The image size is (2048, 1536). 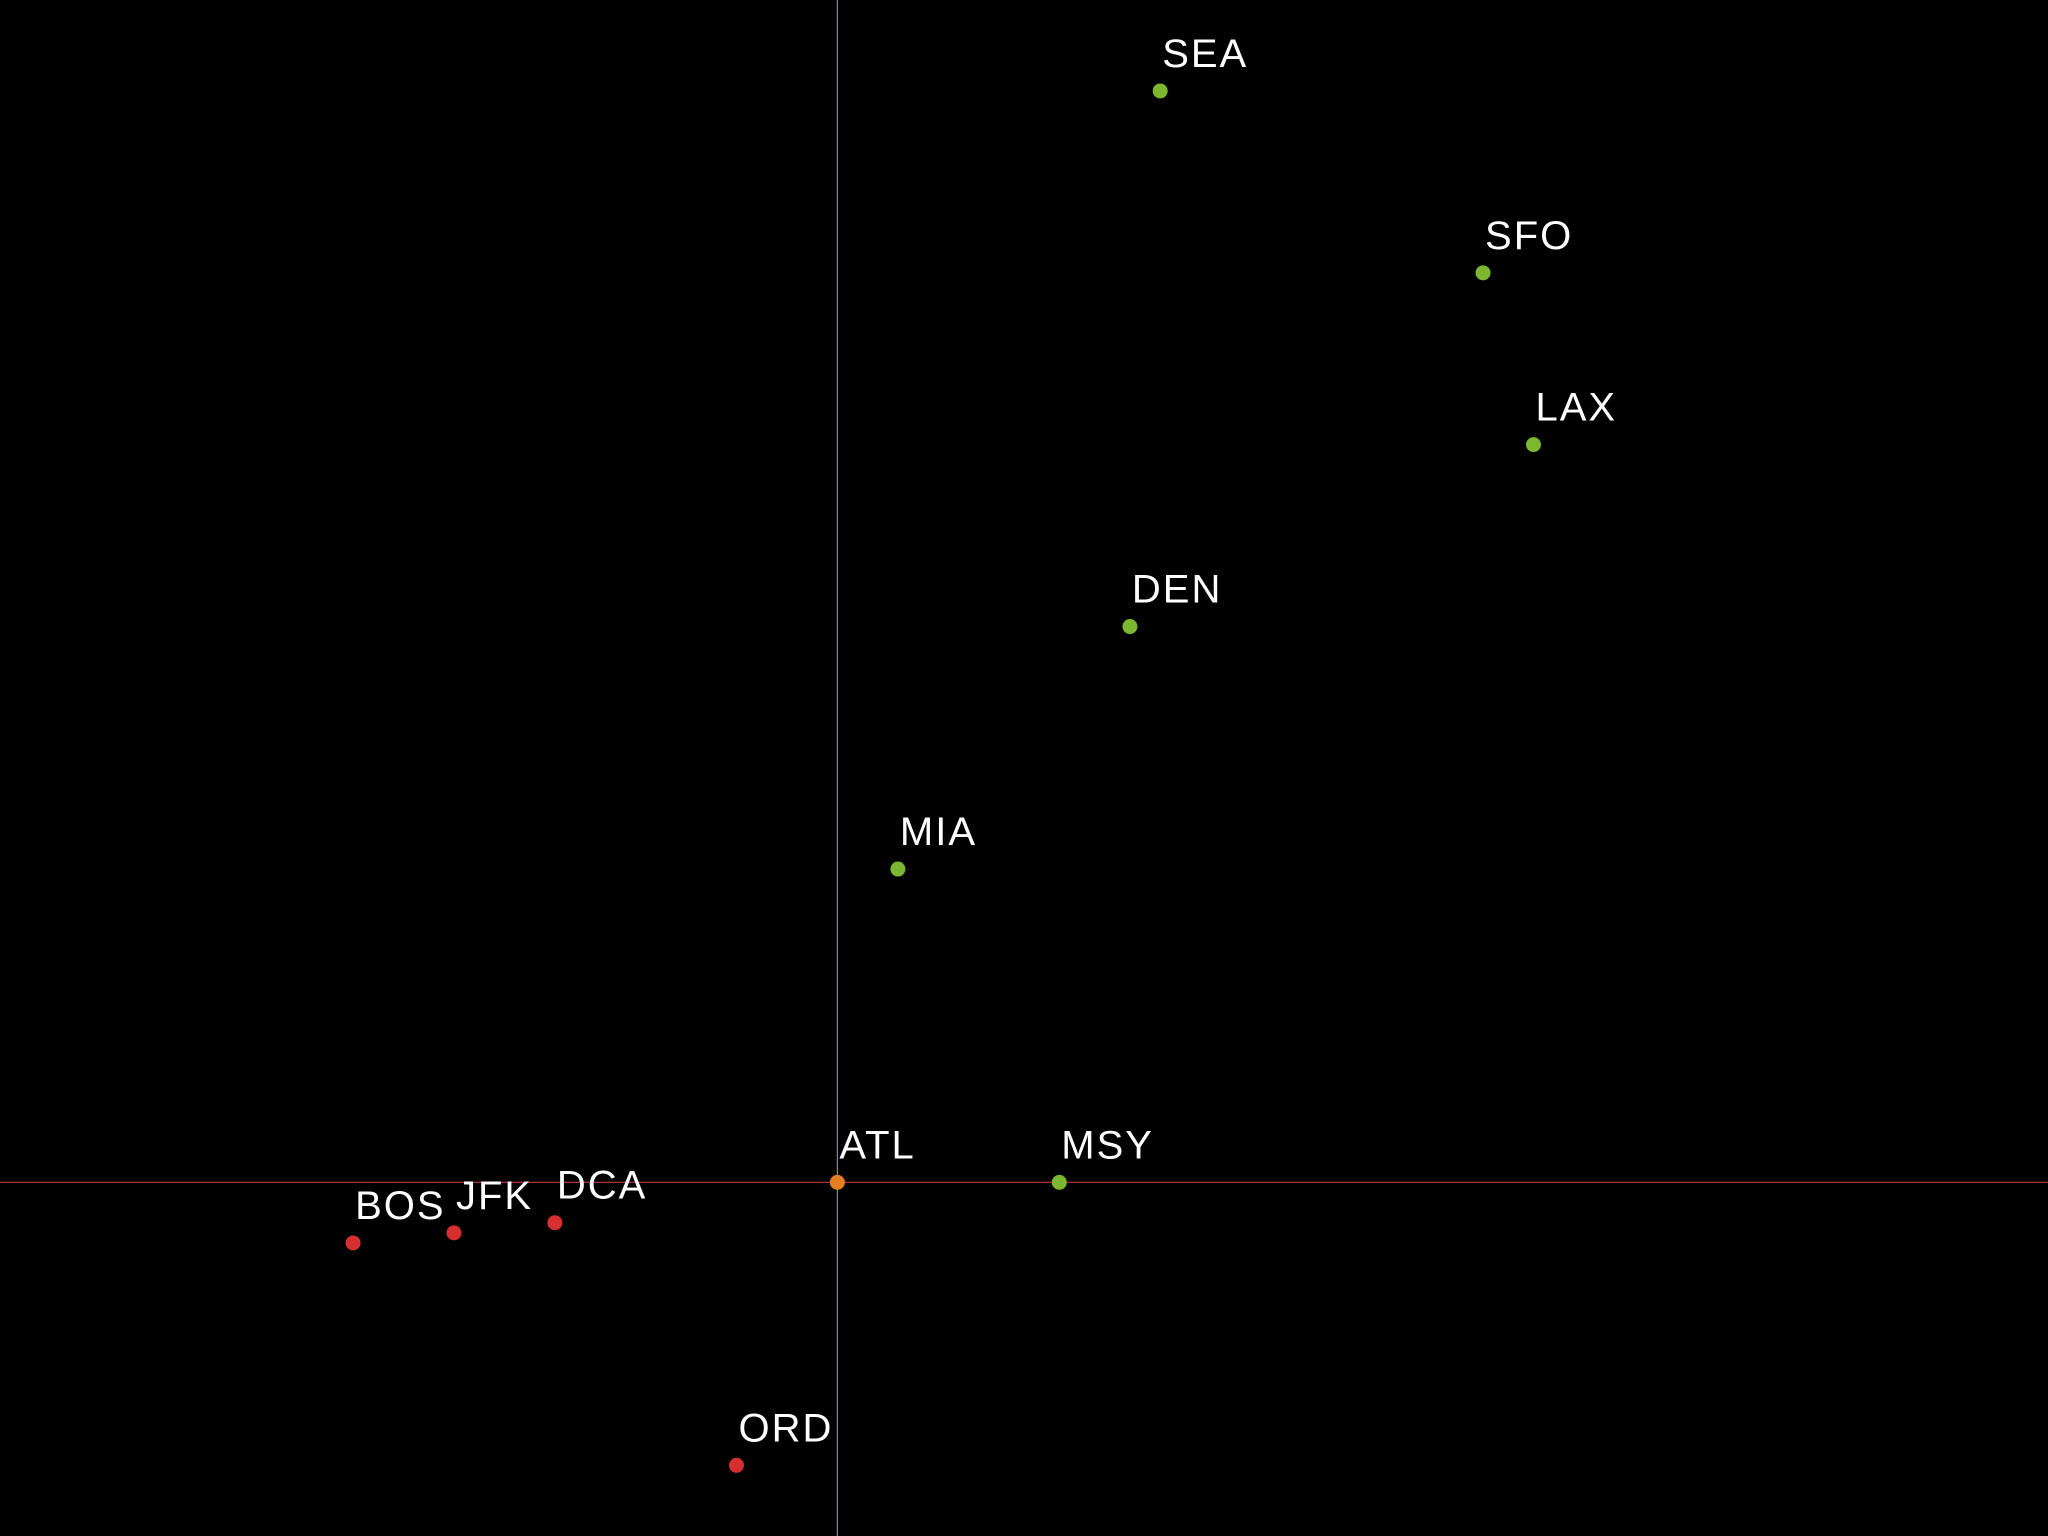 I want to click on point-label: DCA, so click(x=602, y=1186).